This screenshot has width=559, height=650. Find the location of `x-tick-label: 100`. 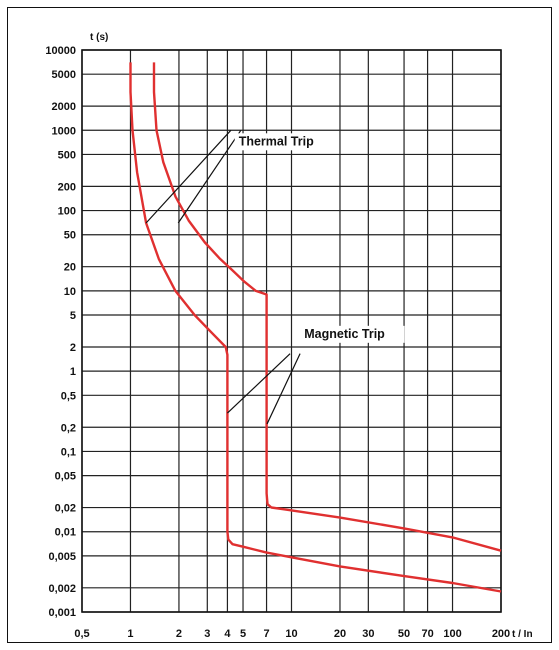

x-tick-label: 100 is located at coordinates (452, 634).